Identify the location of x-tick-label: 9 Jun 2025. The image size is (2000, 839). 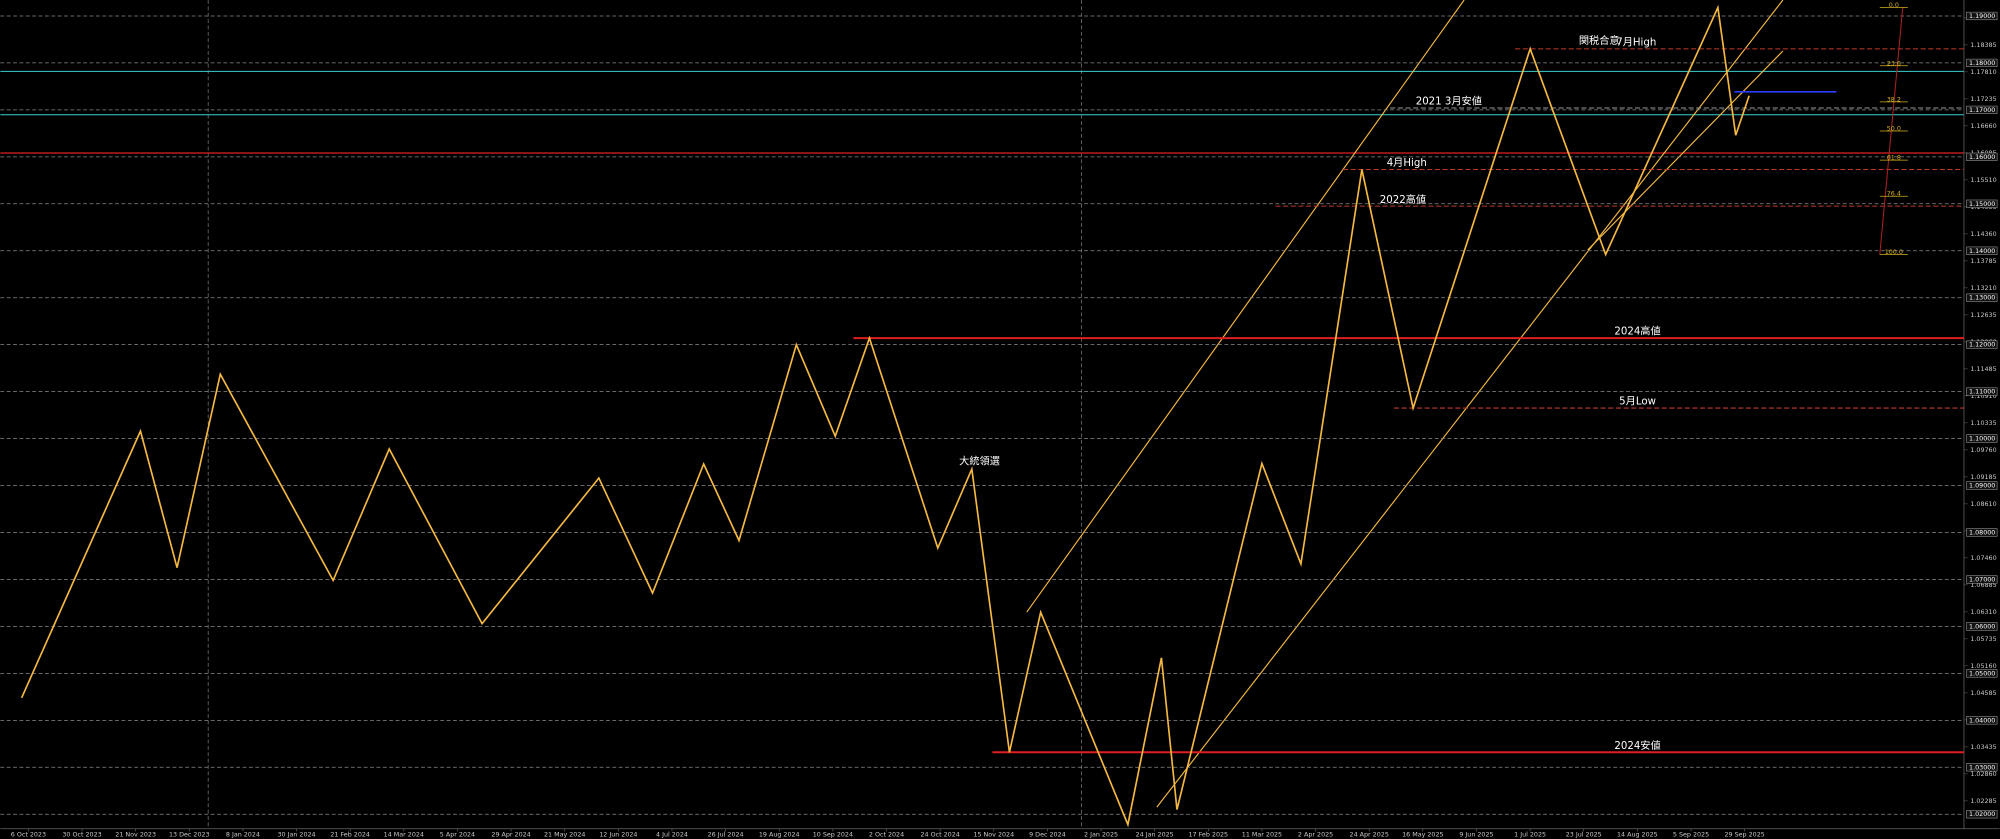
(1476, 835).